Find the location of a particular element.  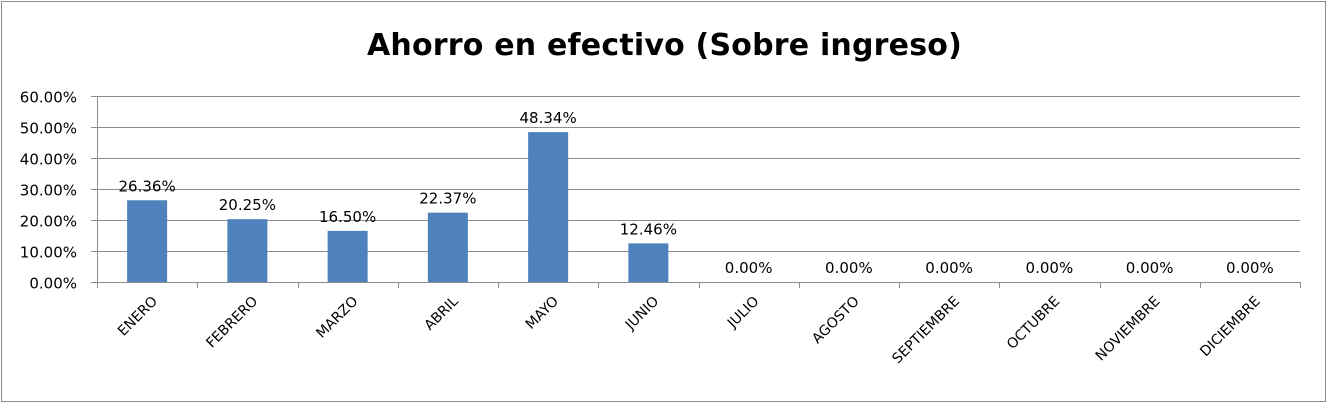

x-tick-label: SEPTIEMBRE is located at coordinates (926, 331).